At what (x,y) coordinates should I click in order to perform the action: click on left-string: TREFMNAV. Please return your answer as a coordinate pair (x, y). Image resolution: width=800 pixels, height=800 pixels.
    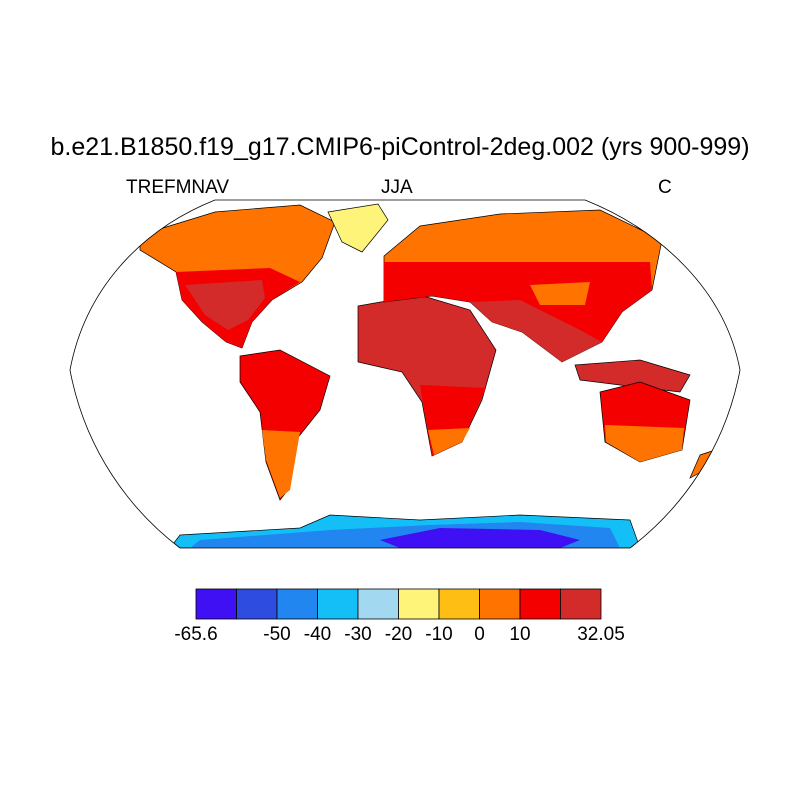
    Looking at the image, I should click on (178, 187).